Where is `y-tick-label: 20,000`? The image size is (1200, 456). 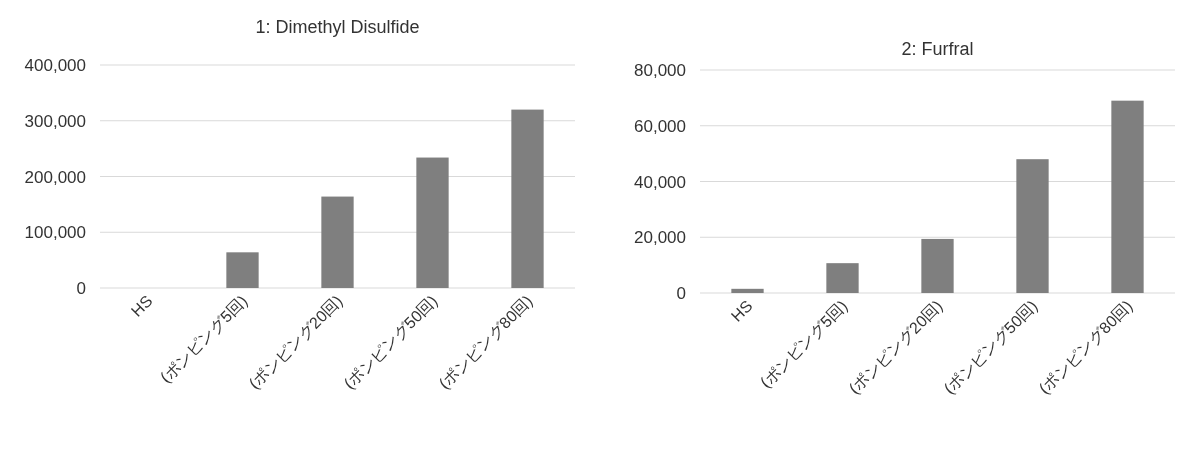 y-tick-label: 20,000 is located at coordinates (660, 238).